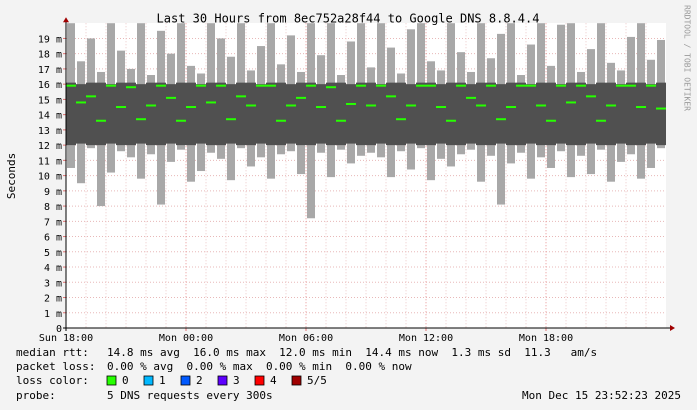  Describe the element at coordinates (50, 85) in the screenshot. I see `y-tick-label: 16 m` at that location.